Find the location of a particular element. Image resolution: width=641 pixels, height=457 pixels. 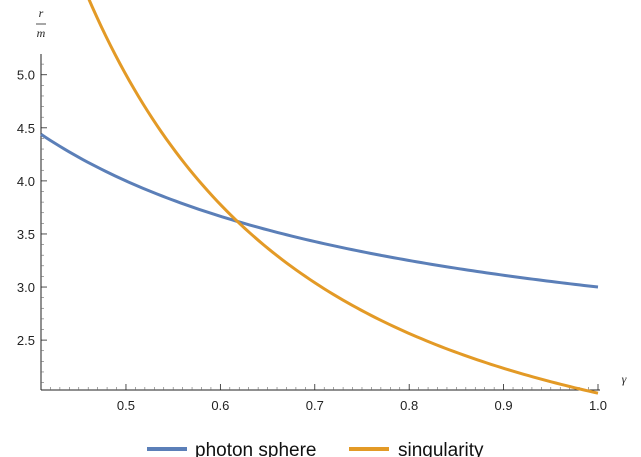

x-tick-label: 0.9 is located at coordinates (504, 405).